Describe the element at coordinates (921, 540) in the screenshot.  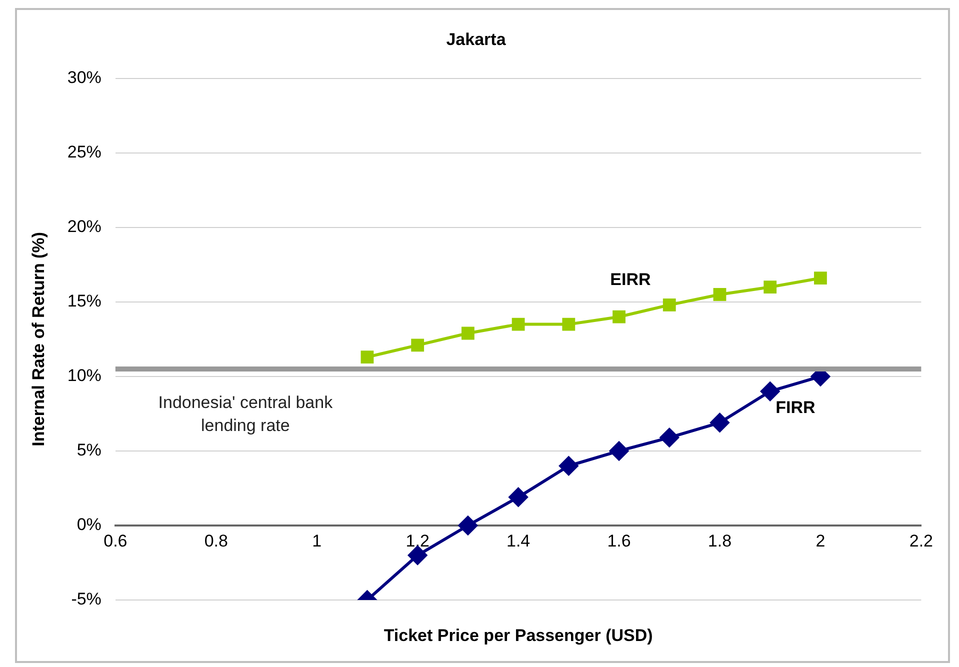
I see `x-tick-label: 2.2` at that location.